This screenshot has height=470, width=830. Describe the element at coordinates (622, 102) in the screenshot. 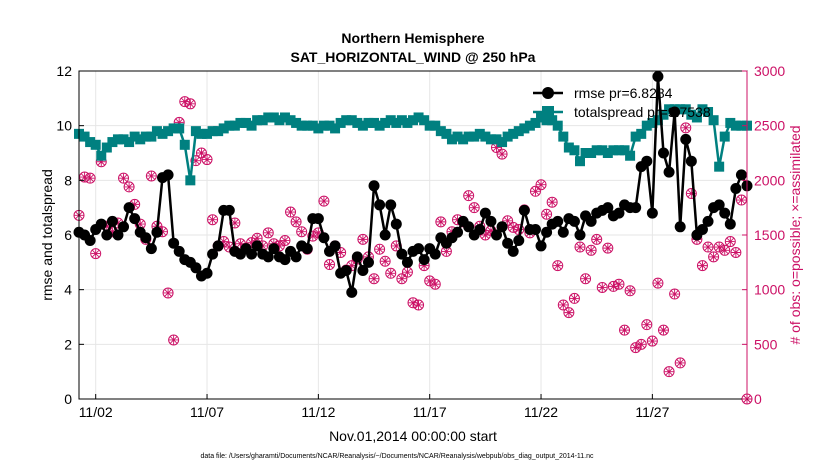

I see `legend: rmse pr=6.8284 totalspread pr=9.7538` at that location.